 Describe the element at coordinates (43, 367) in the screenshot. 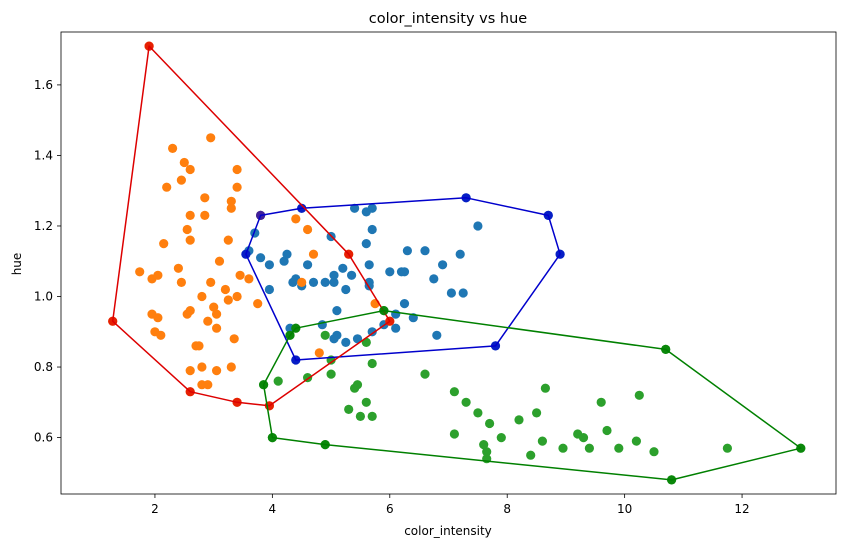

I see `y-tick-label: 0.8` at that location.